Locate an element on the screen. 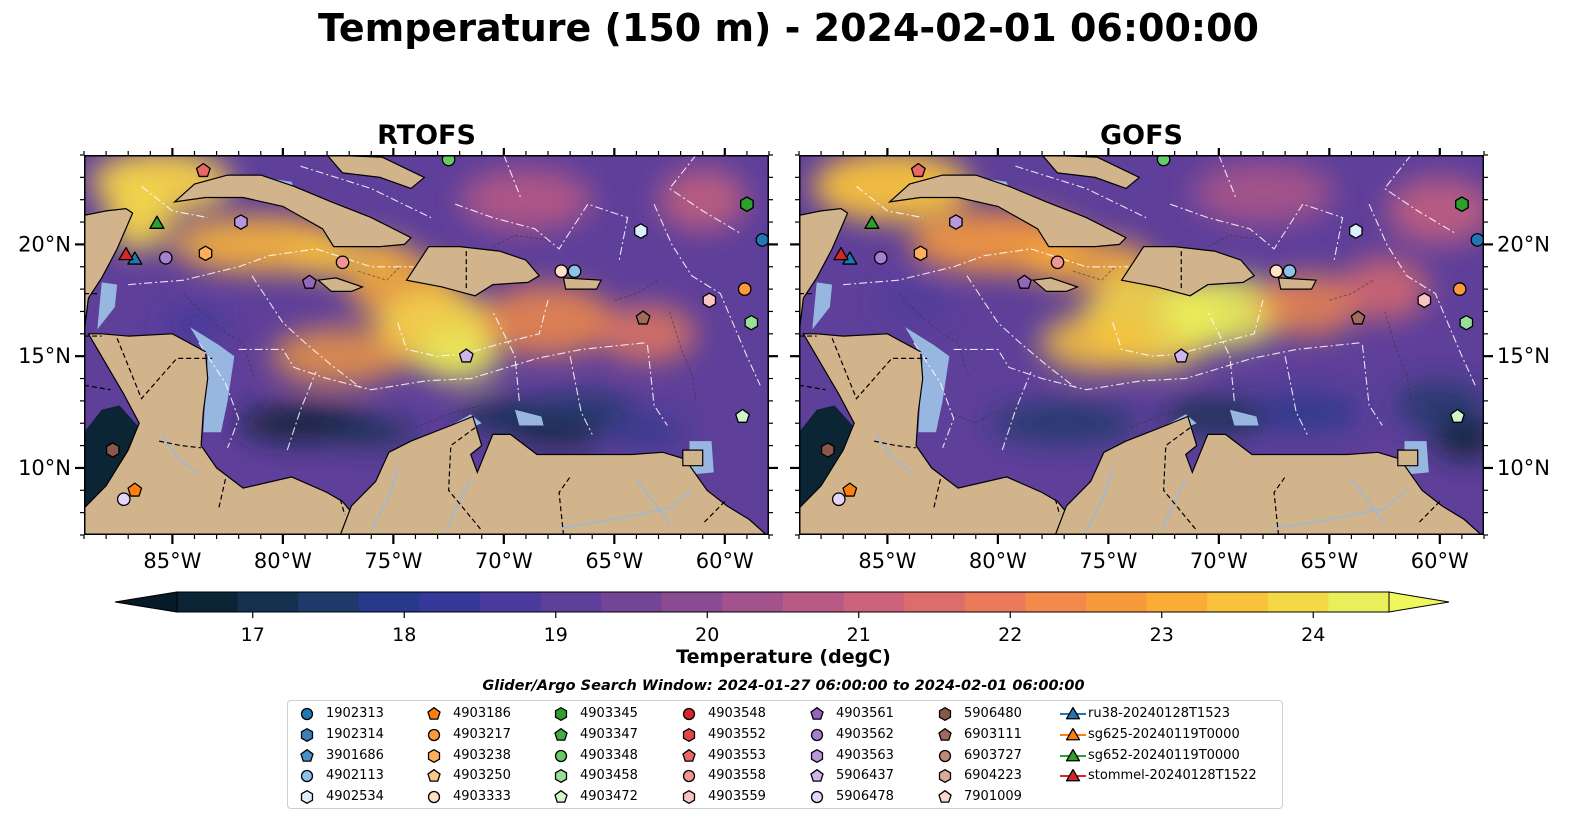  legend-label: 4903333 is located at coordinates (482, 797).